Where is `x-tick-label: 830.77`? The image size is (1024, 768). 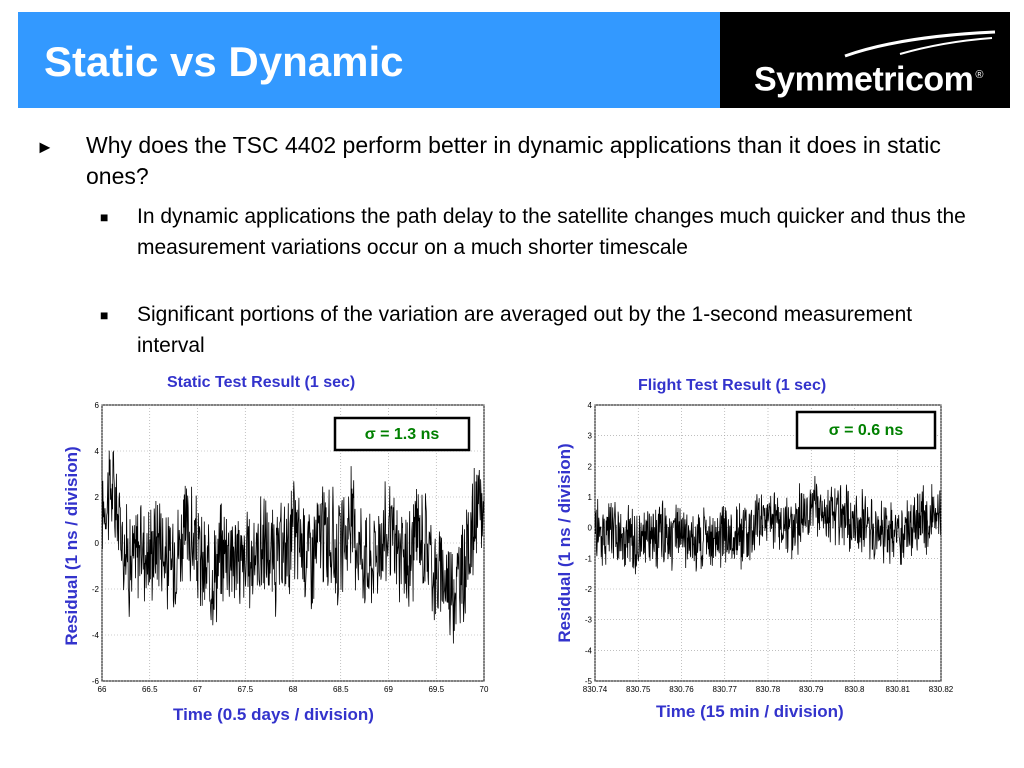 x-tick-label: 830.77 is located at coordinates (725, 689).